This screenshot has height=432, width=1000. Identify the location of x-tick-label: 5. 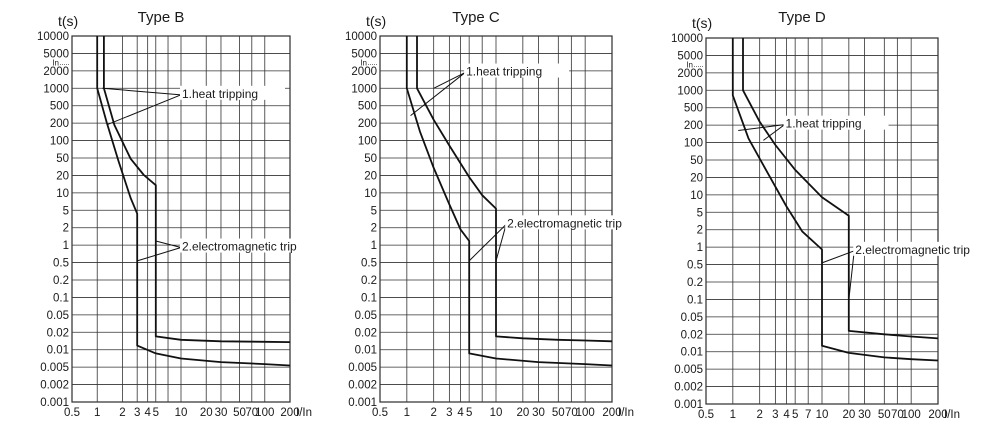
(156, 413).